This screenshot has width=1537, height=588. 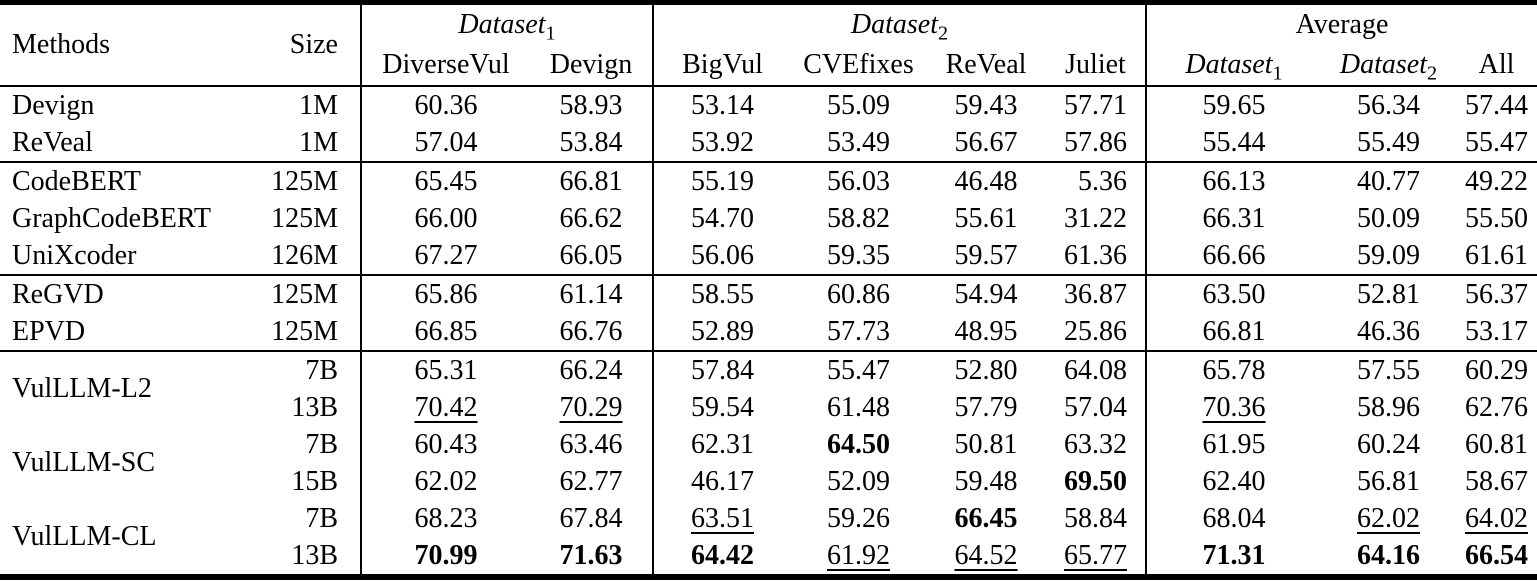 What do you see at coordinates (1095, 481) in the screenshot?
I see `score-cell: 69.50` at bounding box center [1095, 481].